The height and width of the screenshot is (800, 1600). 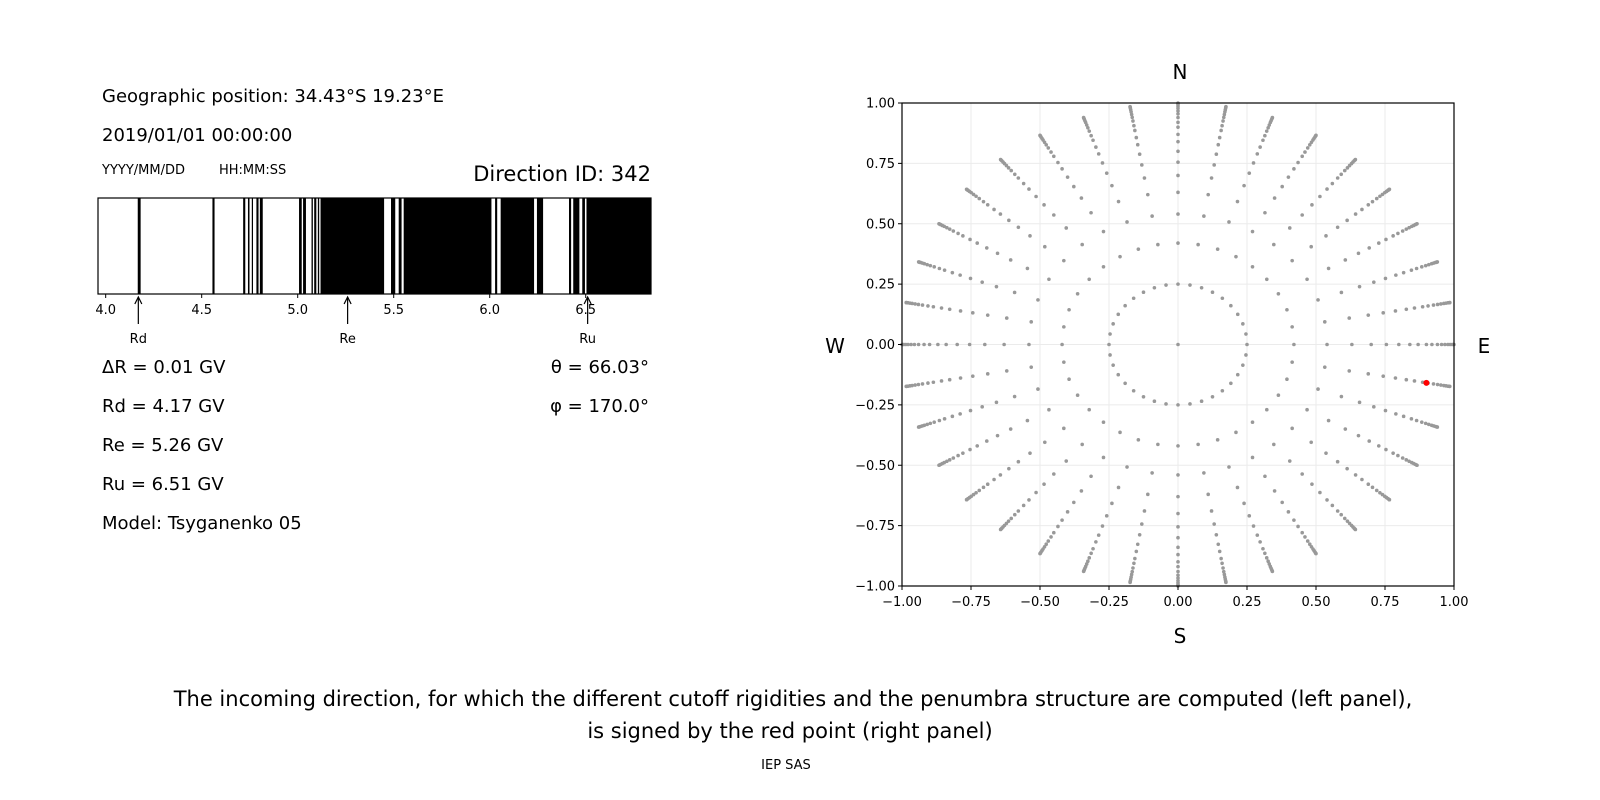 I want to click on x-tick-label: 5.0, so click(x=297, y=310).